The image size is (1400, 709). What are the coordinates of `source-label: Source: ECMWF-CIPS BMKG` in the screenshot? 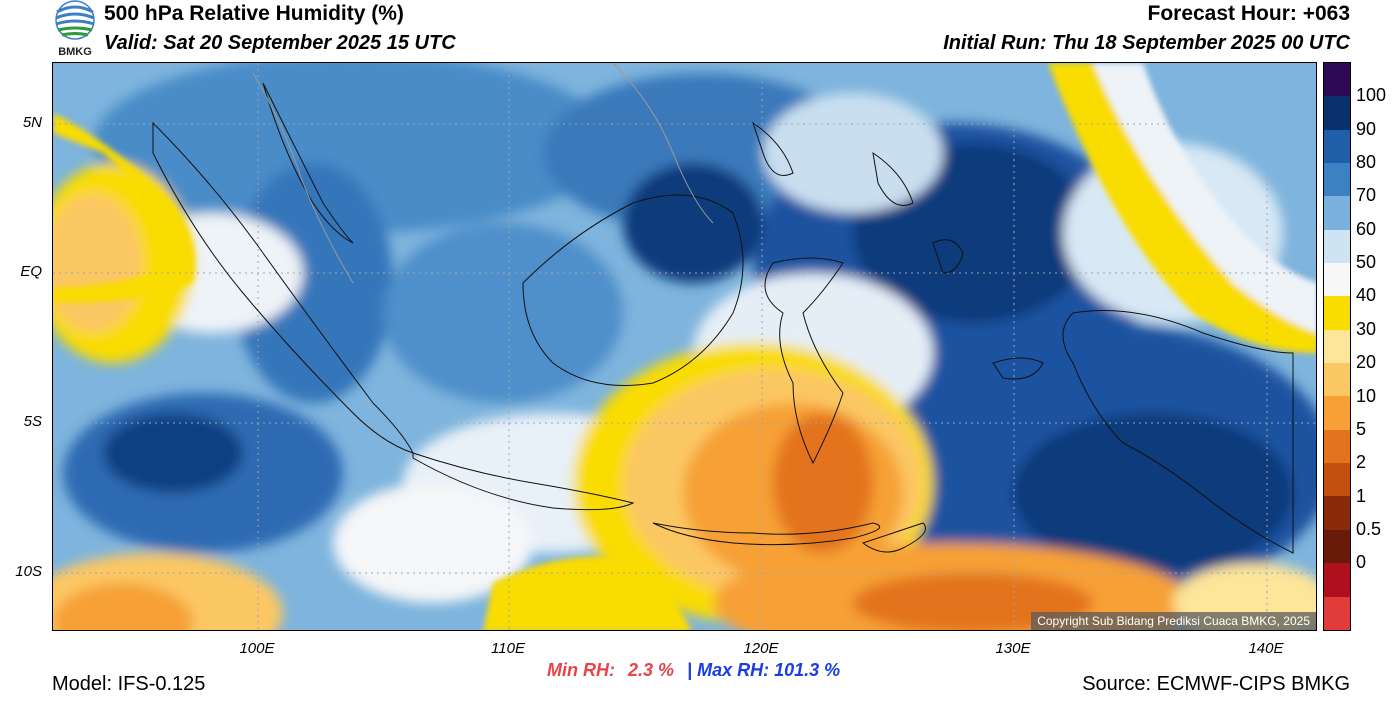 It's located at (1216, 684).